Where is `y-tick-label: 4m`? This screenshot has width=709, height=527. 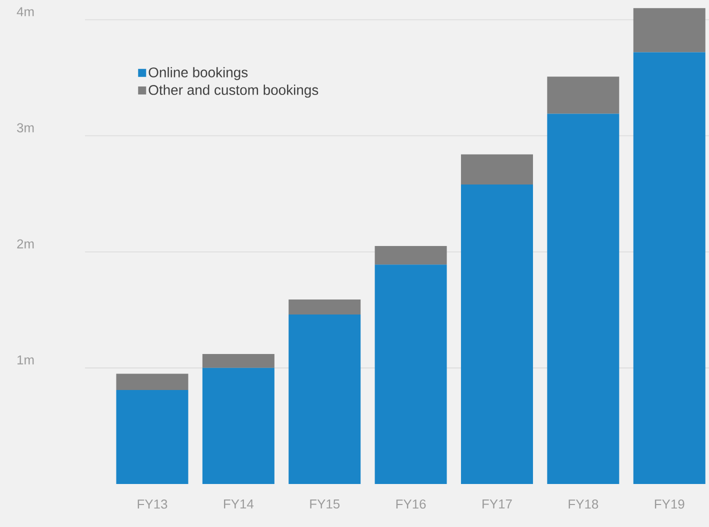
y-tick-label: 4m is located at coordinates (25, 11).